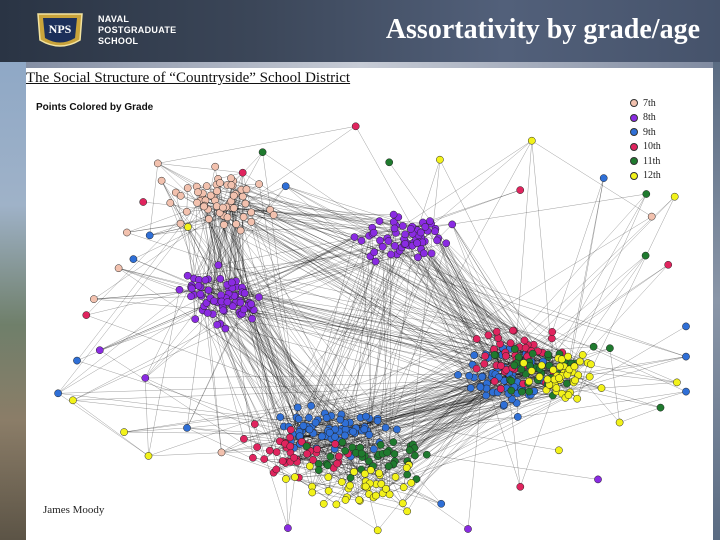 The width and height of the screenshot is (720, 540). I want to click on legend-label: 10th, so click(652, 147).